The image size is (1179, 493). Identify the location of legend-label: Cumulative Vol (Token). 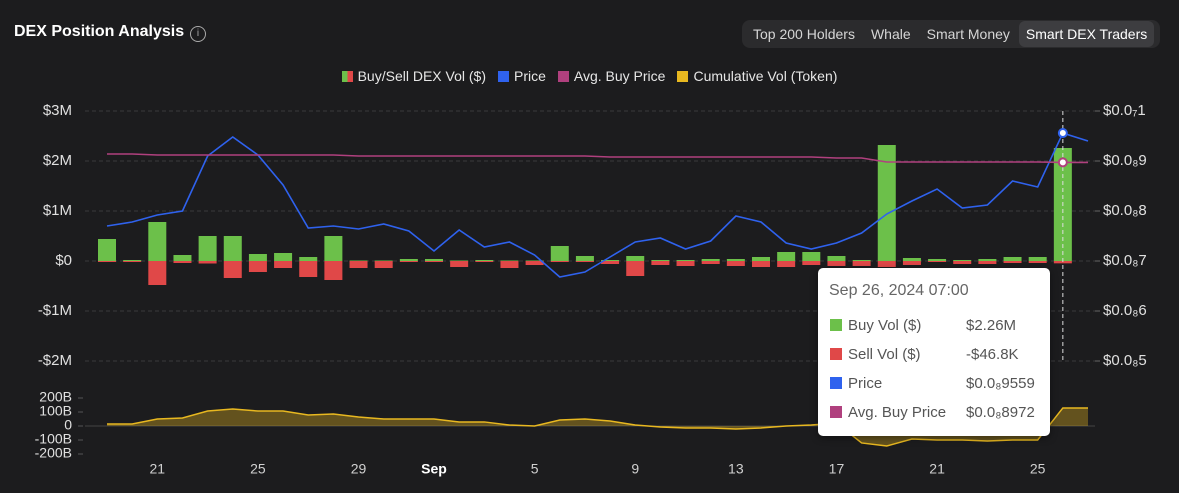
(765, 76).